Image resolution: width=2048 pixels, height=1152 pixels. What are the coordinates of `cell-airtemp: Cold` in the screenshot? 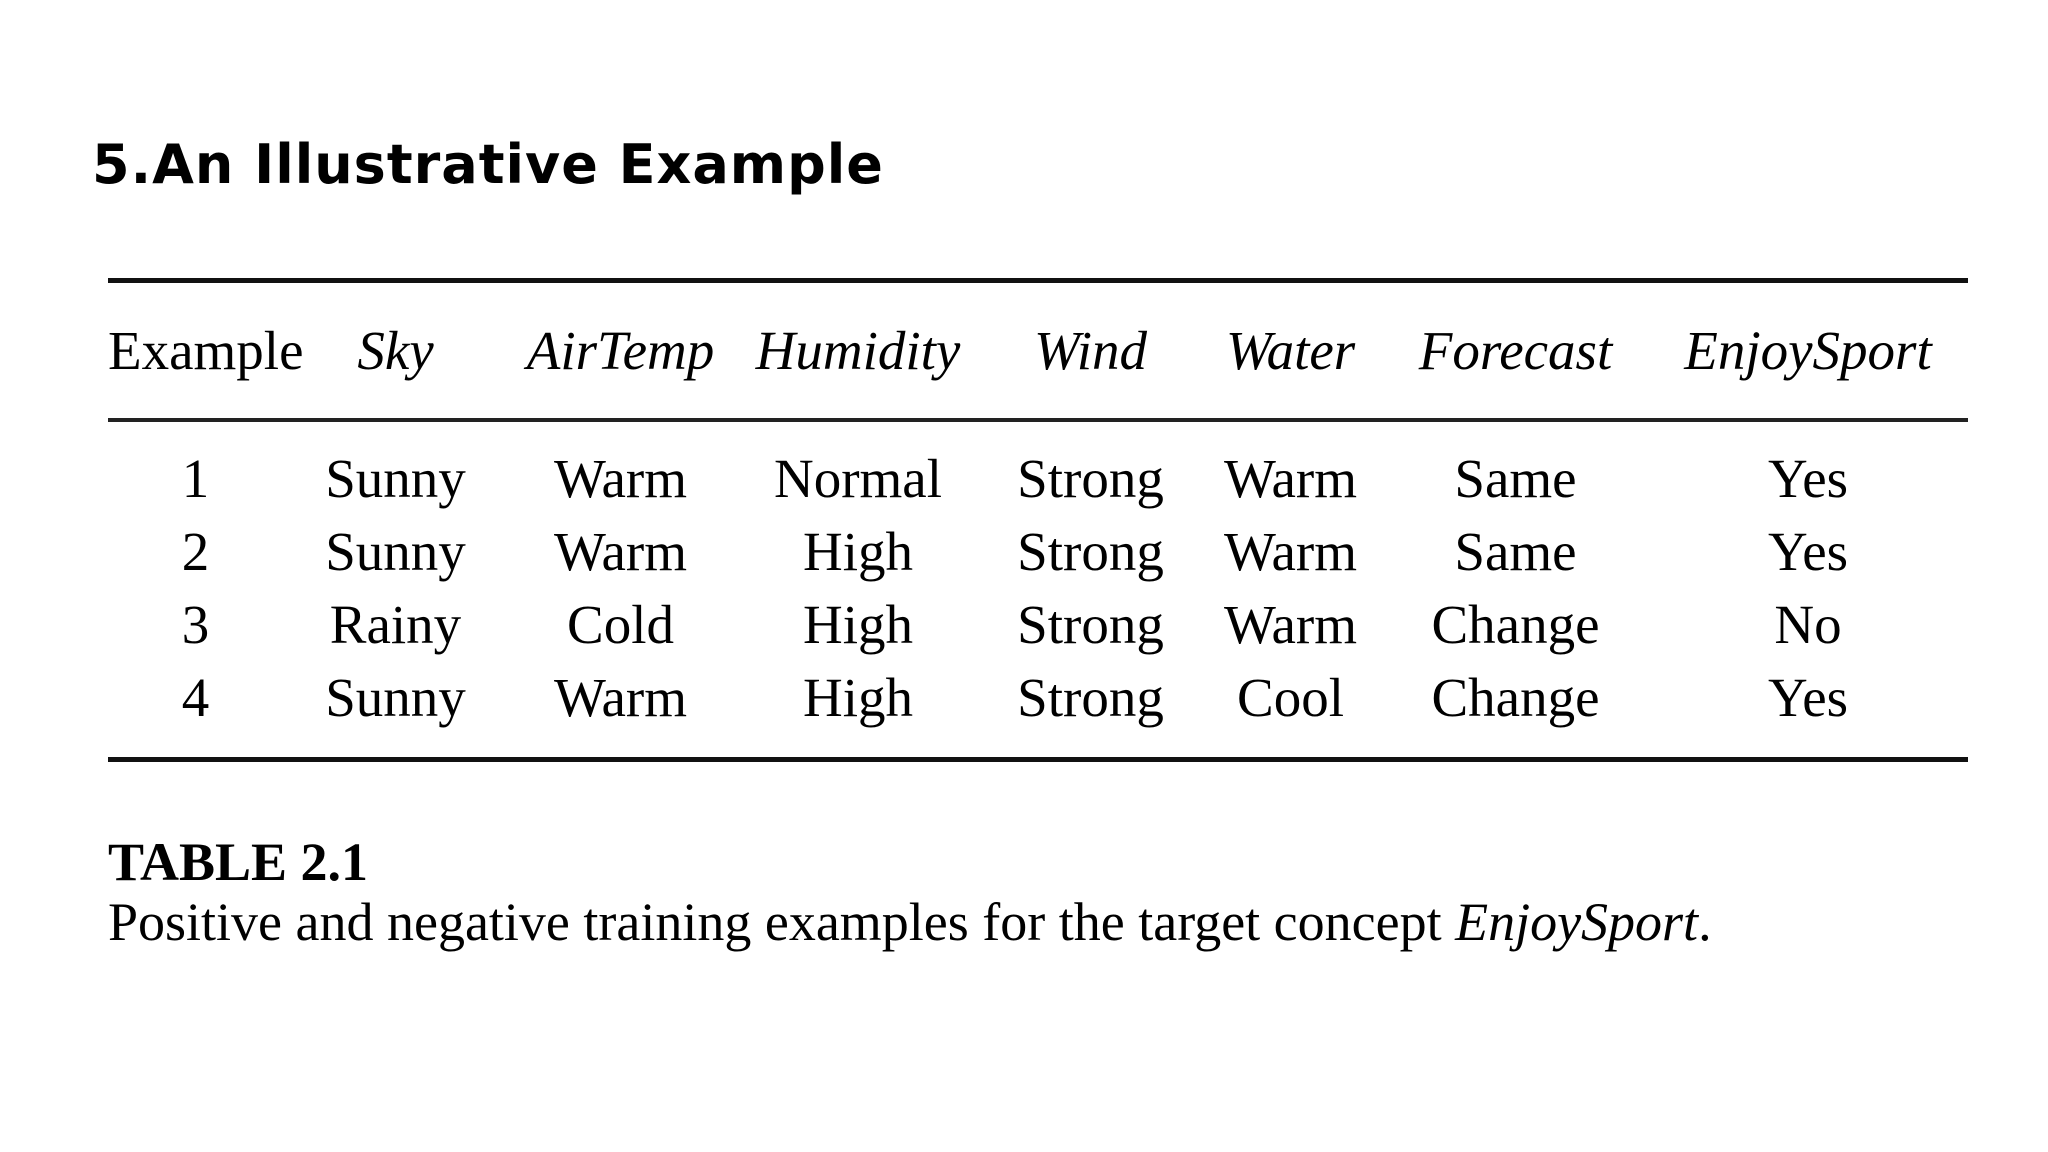 It's located at (620, 624).